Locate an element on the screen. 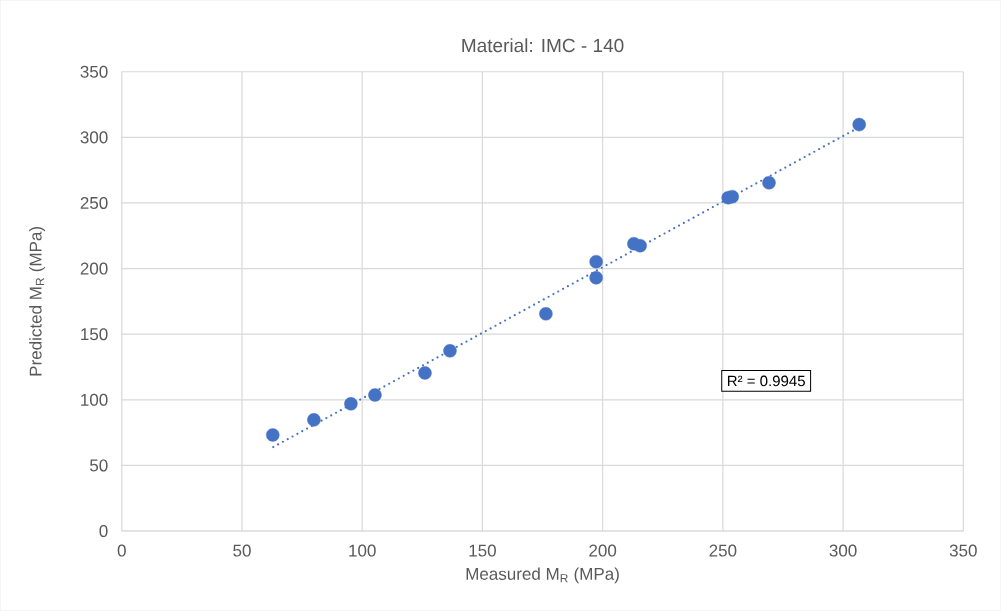  x-tick-label: 200 is located at coordinates (603, 550).